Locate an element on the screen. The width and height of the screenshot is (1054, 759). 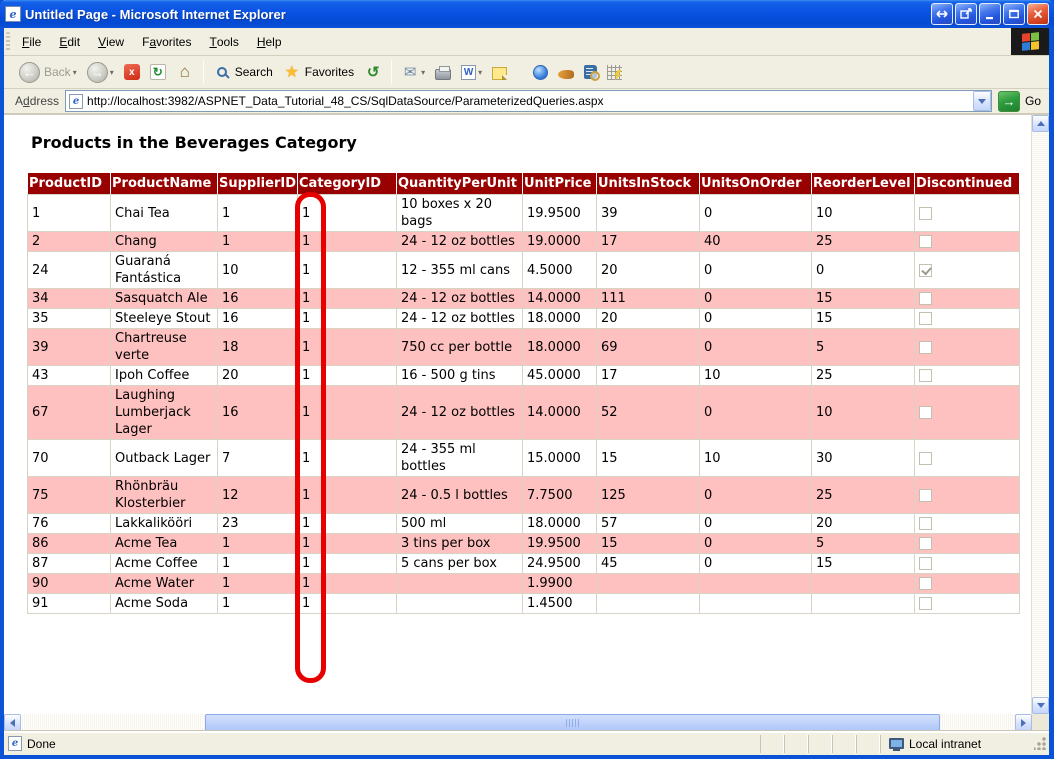
horizontal-scroll-track is located at coordinates (518, 722).